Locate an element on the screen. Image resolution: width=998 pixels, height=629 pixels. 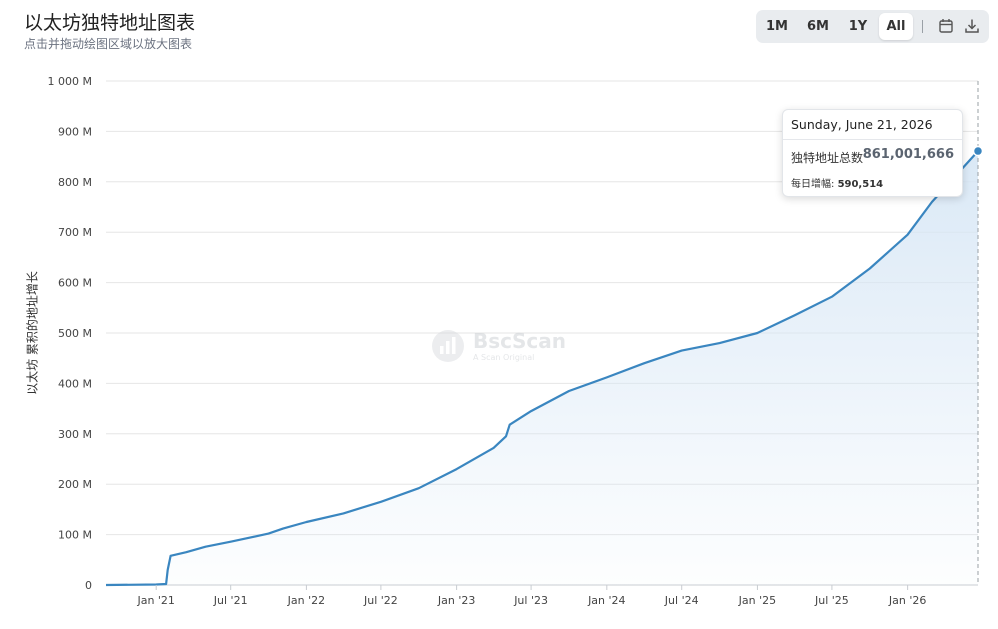
tooltip-divider is located at coordinates (872, 139).